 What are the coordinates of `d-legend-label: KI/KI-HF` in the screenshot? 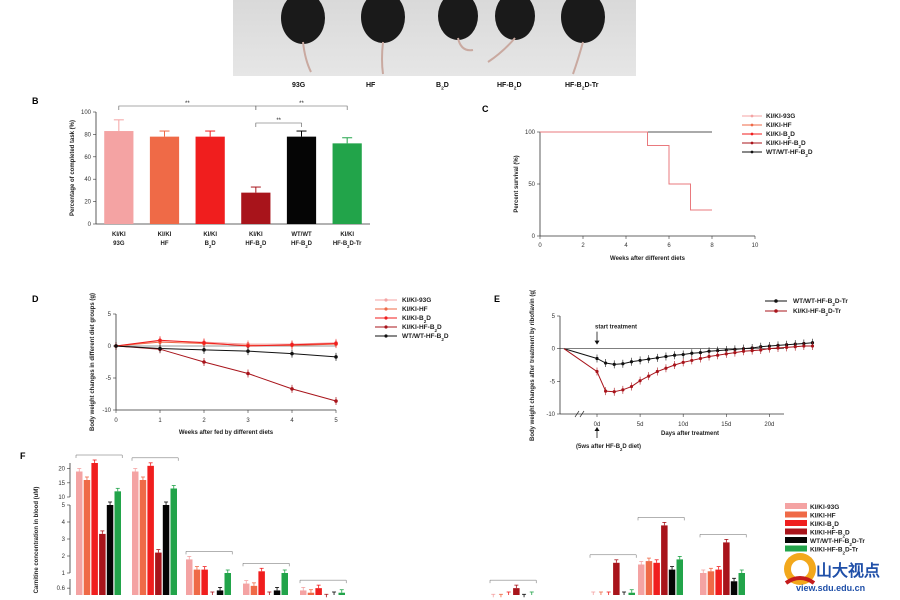 It's located at (415, 309).